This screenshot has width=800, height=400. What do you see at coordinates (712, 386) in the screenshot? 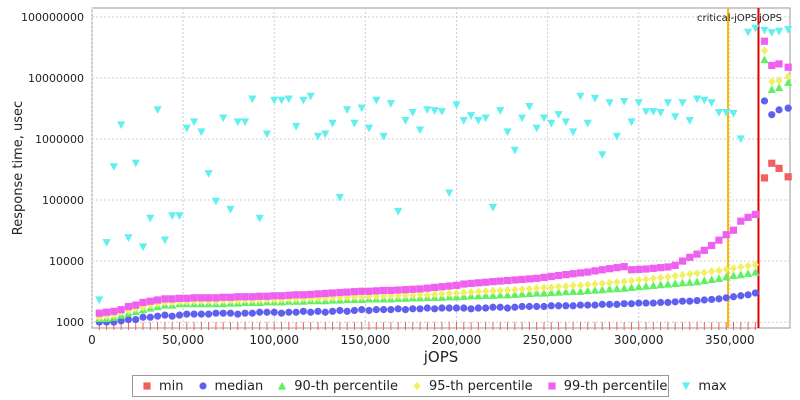
I see `legend-label: max` at bounding box center [712, 386].